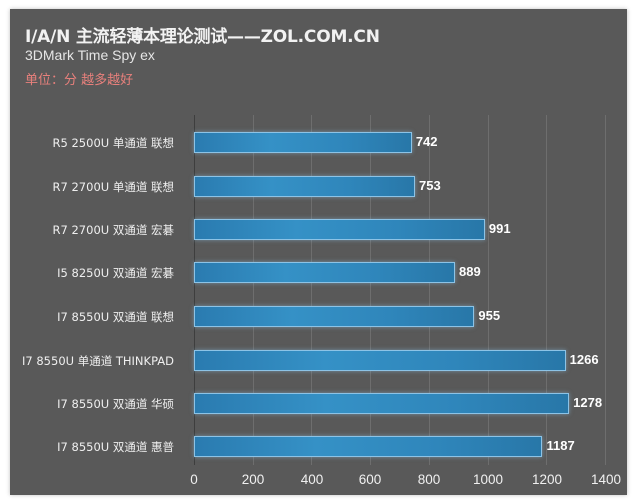  I want to click on chart-subtitle: 3DMark Time Spy ex, so click(90, 55).